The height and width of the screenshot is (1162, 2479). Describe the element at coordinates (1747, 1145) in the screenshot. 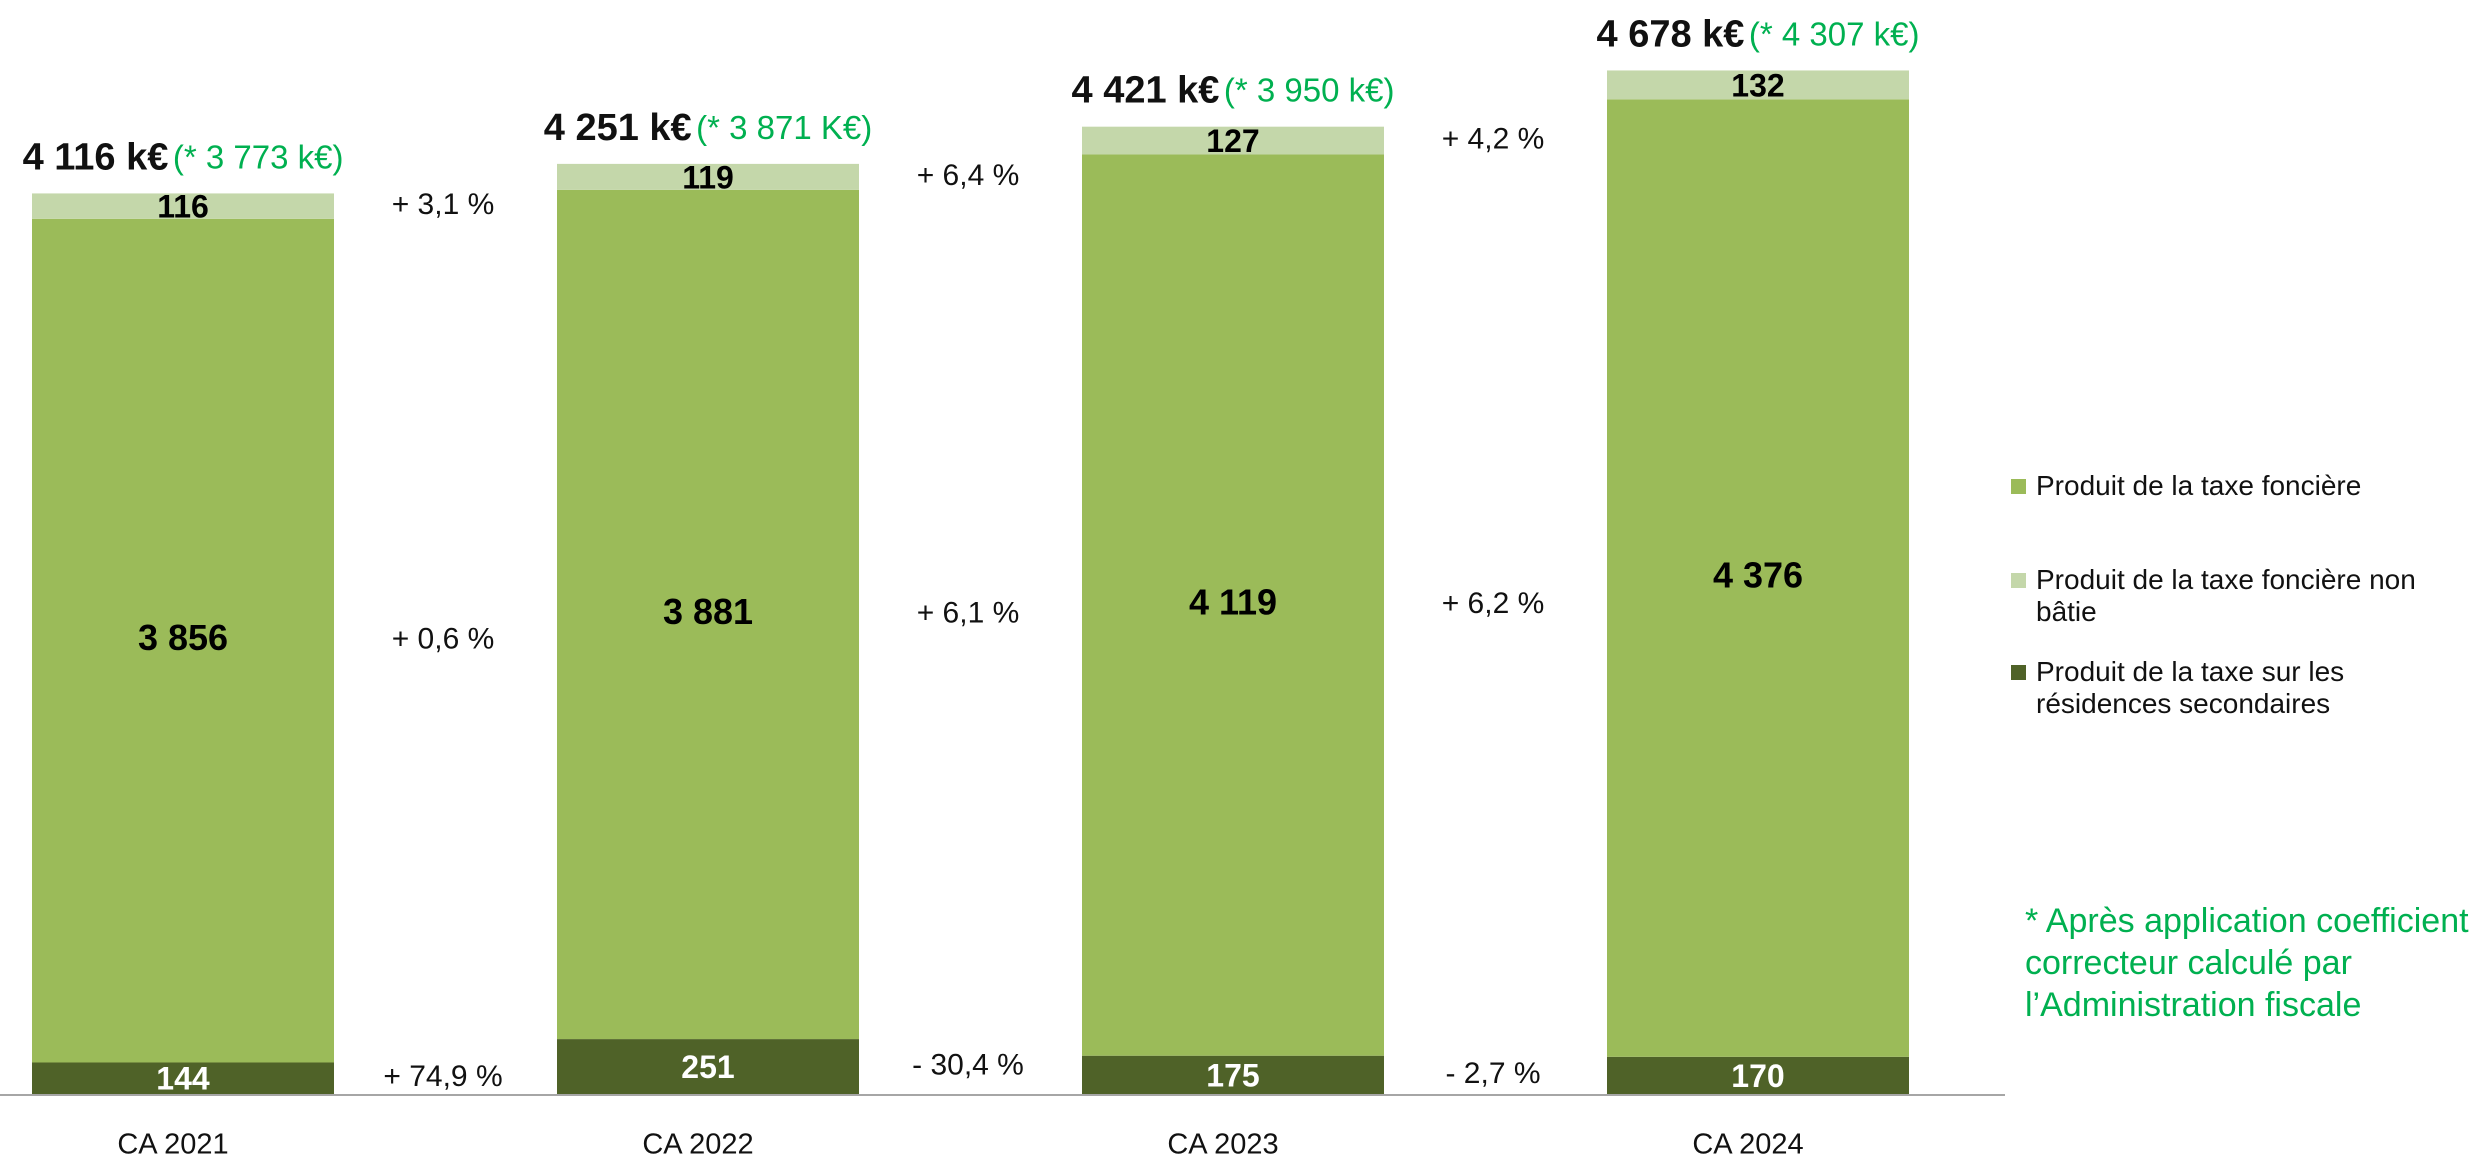

I see `x-tick-label: CA 2024` at that location.